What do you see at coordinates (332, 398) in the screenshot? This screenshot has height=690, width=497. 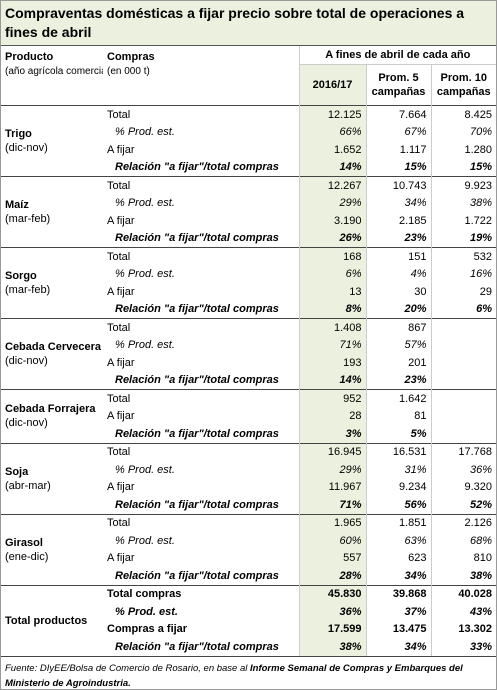 I see `cell: 952` at bounding box center [332, 398].